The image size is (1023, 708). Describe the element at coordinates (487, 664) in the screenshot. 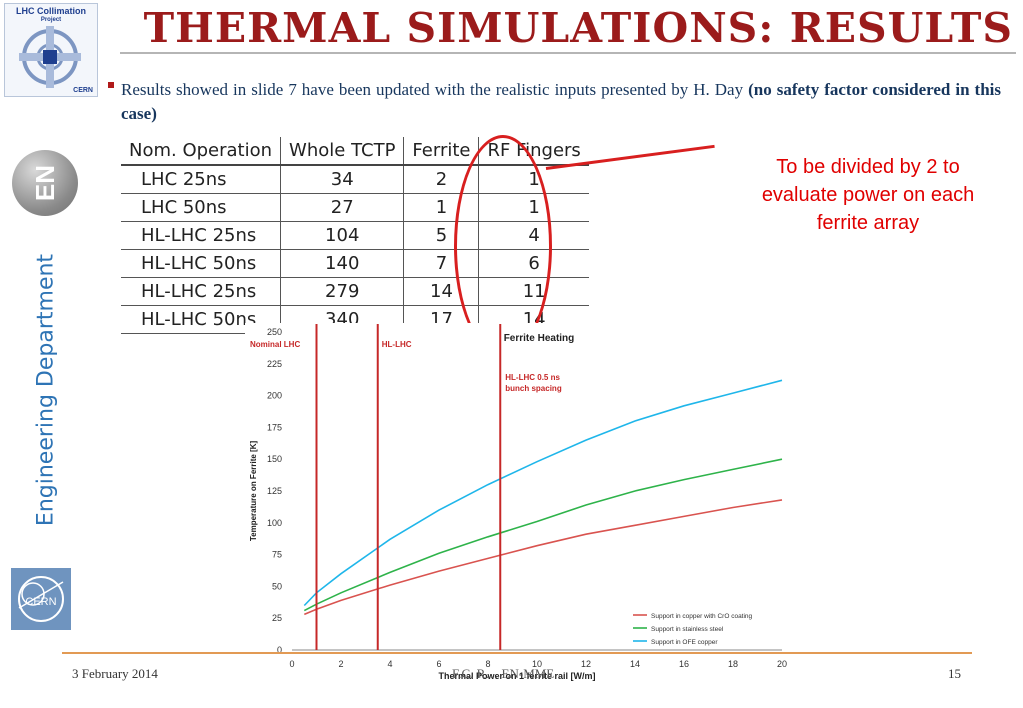

I see `x-tick-label: 8` at that location.